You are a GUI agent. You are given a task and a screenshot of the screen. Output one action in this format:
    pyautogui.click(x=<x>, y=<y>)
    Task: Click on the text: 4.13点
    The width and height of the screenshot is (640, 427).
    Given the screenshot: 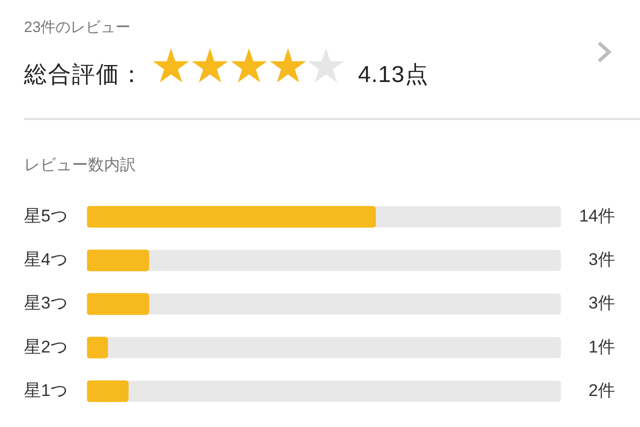 What is the action you would take?
    pyautogui.click(x=393, y=74)
    